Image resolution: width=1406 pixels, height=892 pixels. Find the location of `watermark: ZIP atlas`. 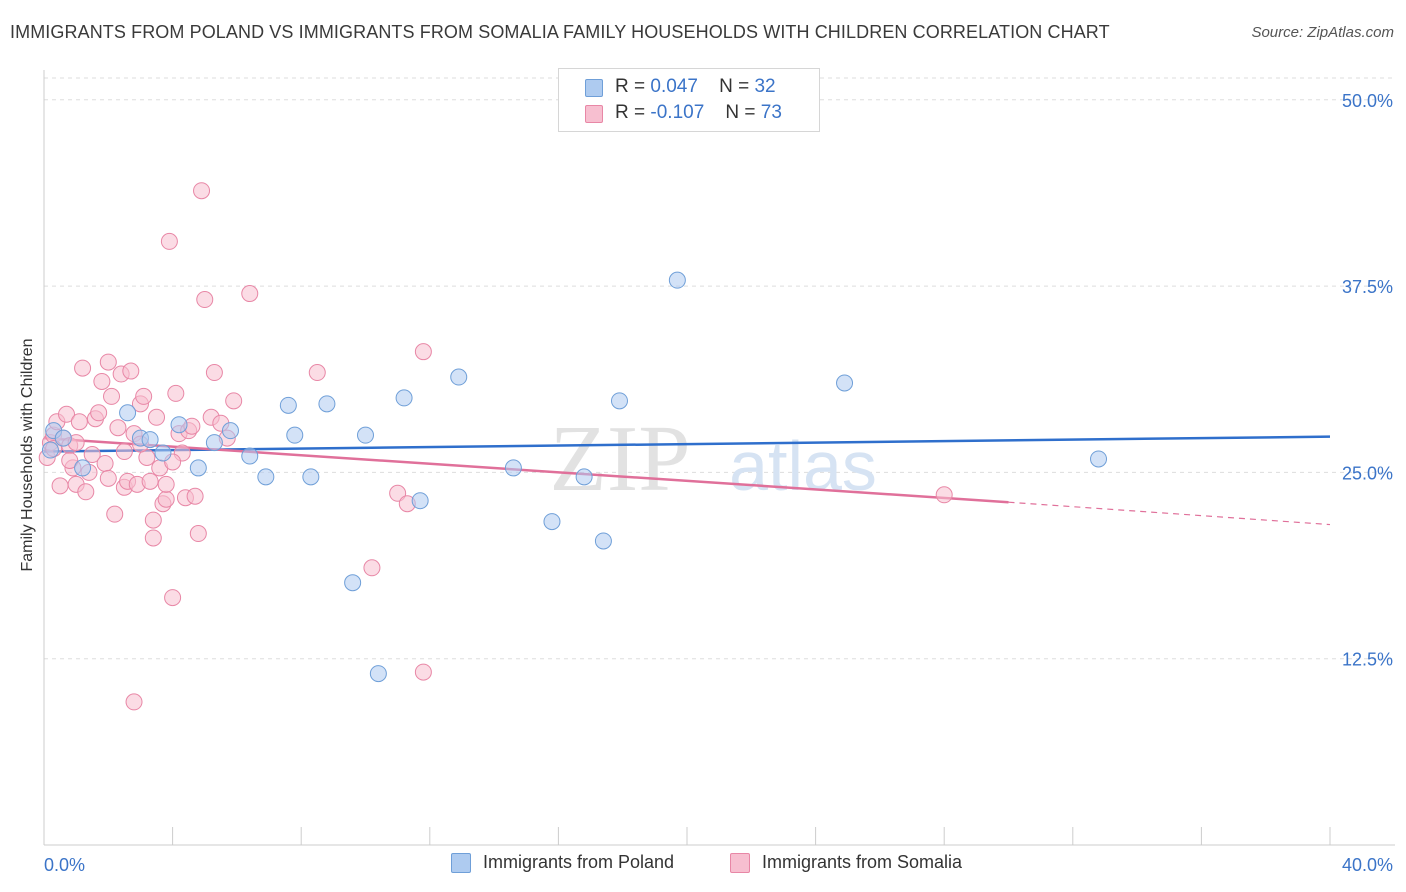

watermark: ZIP atlas is located at coordinates (713, 459).